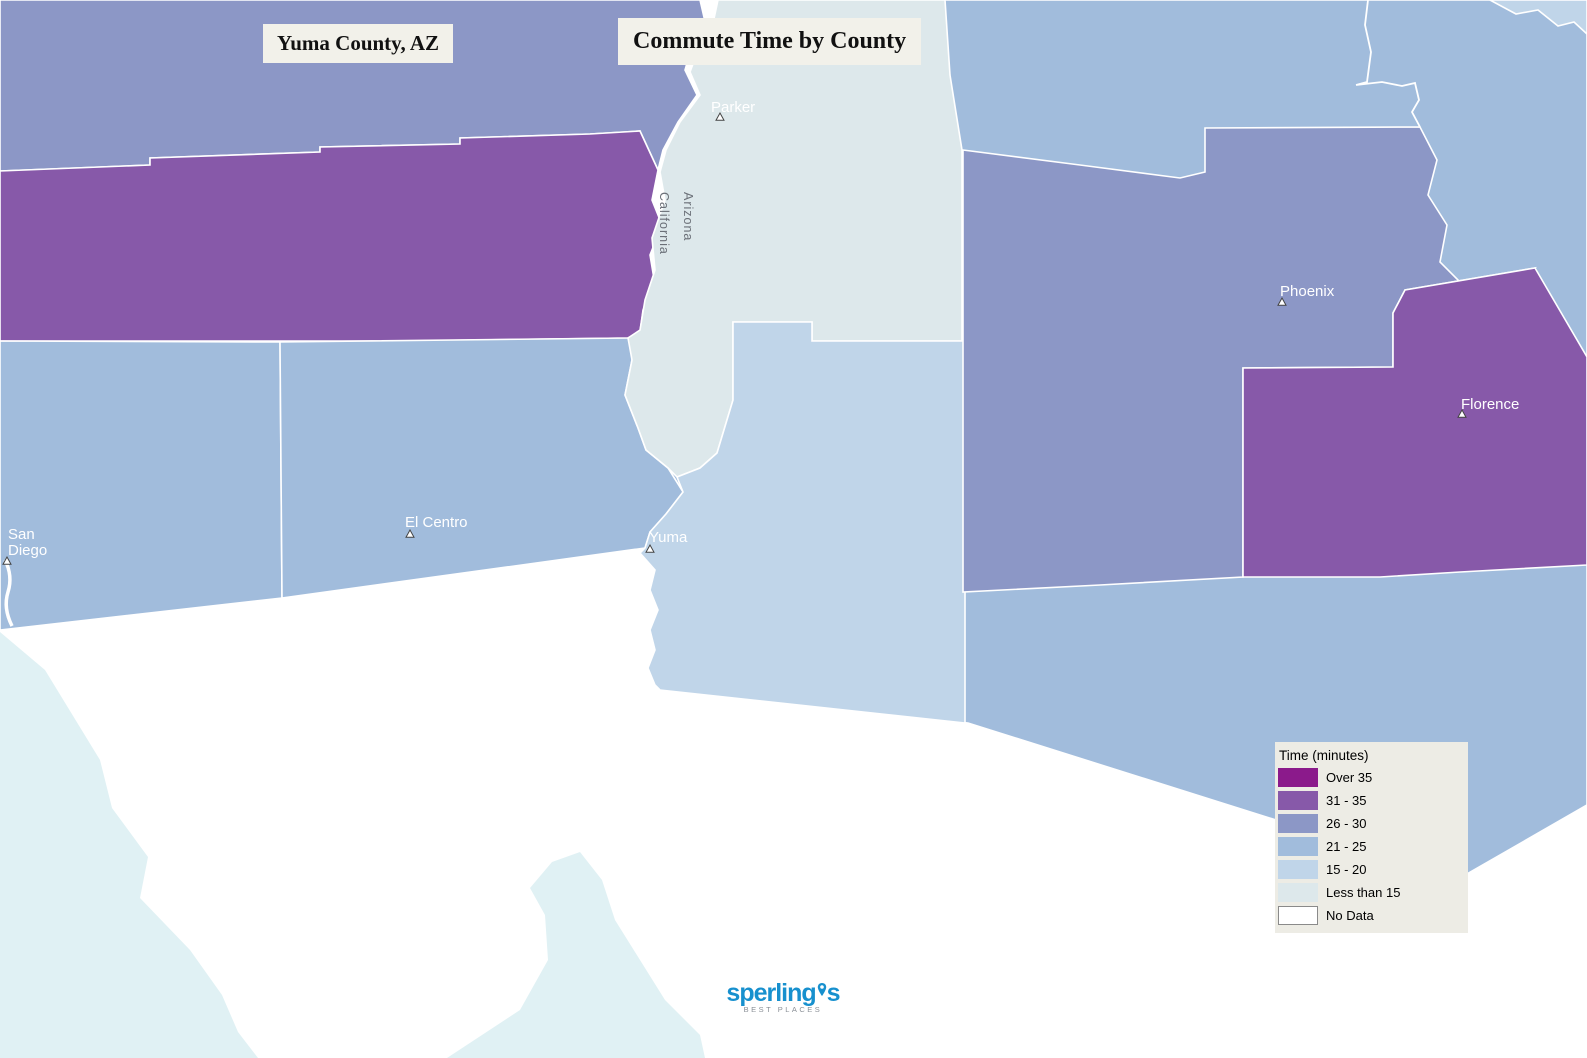 This screenshot has height=1058, width=1587. I want to click on legend-swatch-no-data, so click(1298, 915).